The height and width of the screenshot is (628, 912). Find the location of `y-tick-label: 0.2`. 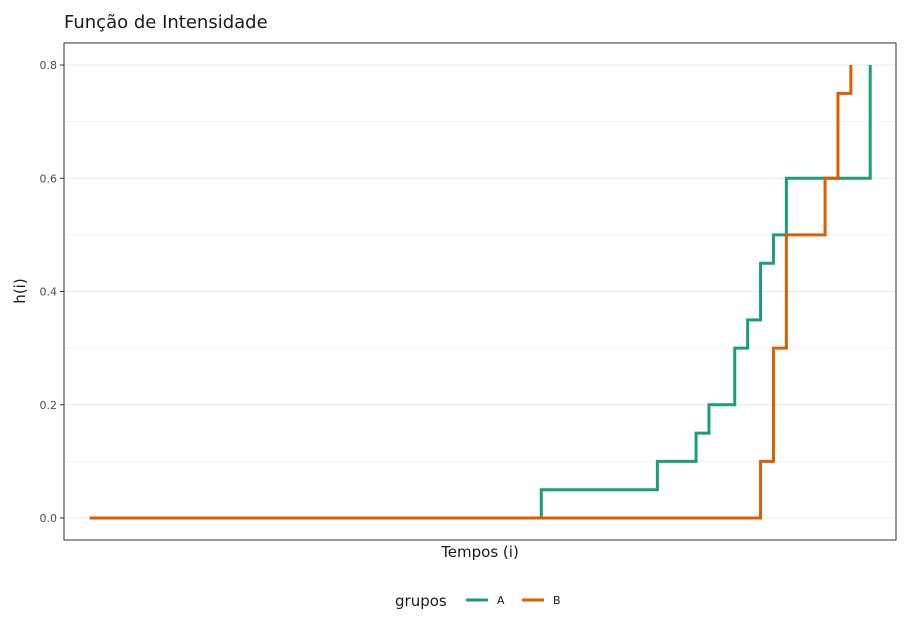

y-tick-label: 0.2 is located at coordinates (49, 405).